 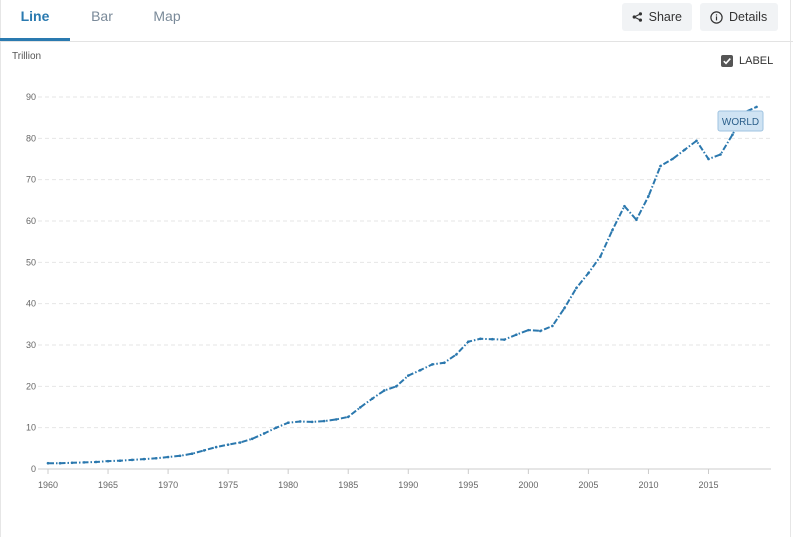 I want to click on share-button: Share, so click(x=657, y=17).